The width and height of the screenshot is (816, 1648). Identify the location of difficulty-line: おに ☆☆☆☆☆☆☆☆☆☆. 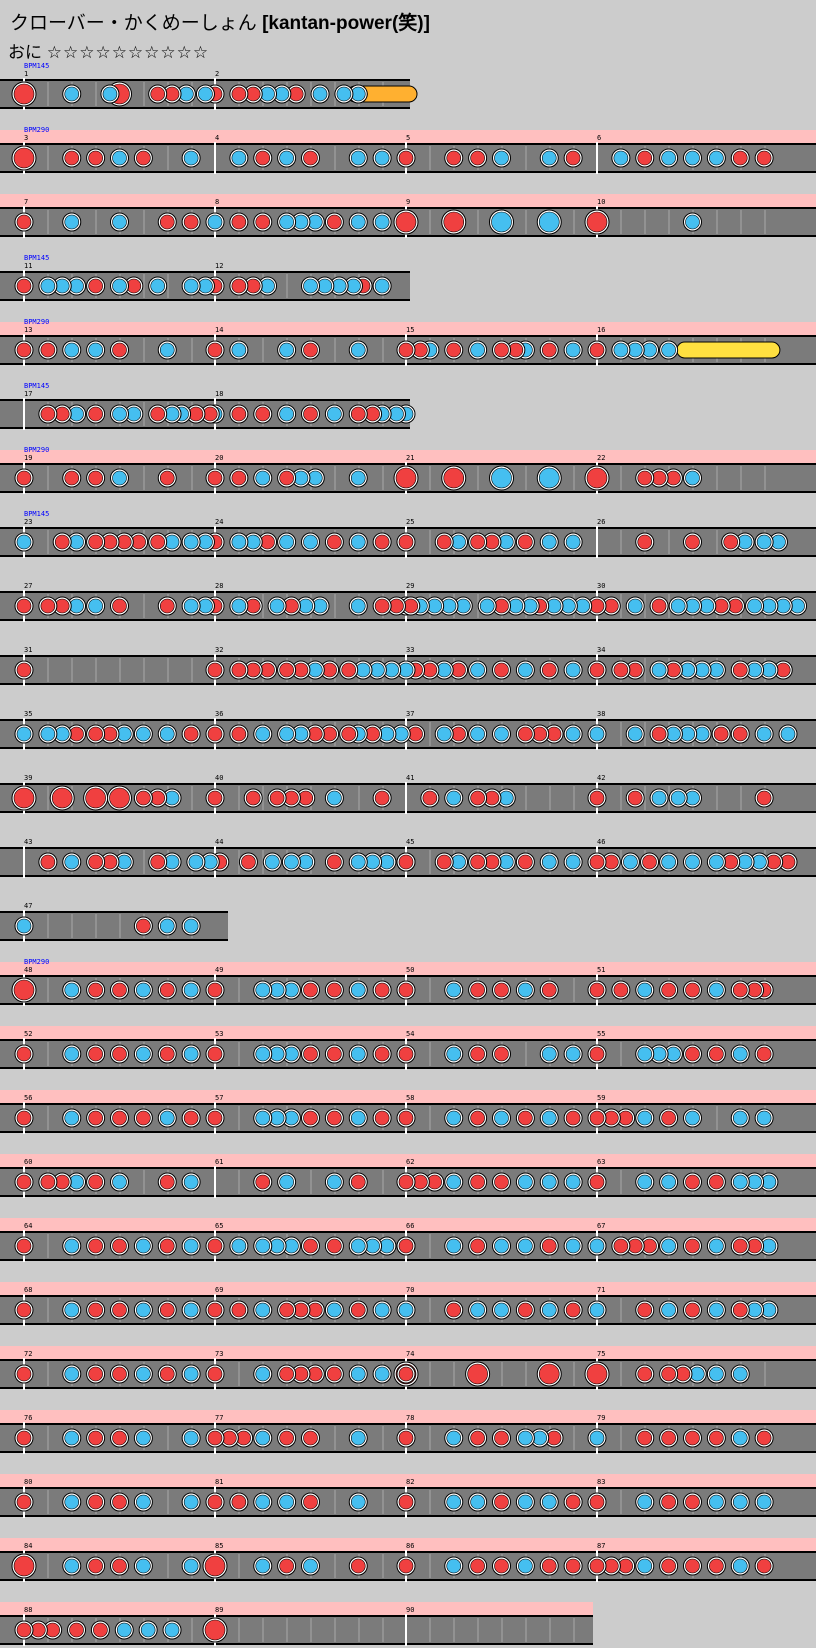
(108, 50).